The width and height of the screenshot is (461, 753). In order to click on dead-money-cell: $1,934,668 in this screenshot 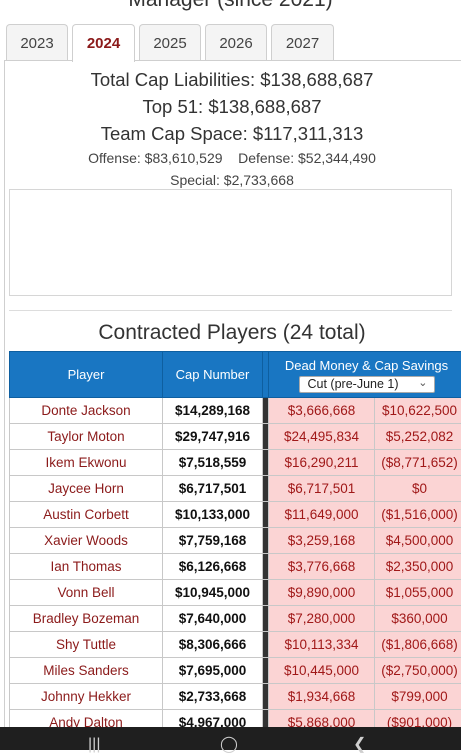, I will do `click(322, 697)`.